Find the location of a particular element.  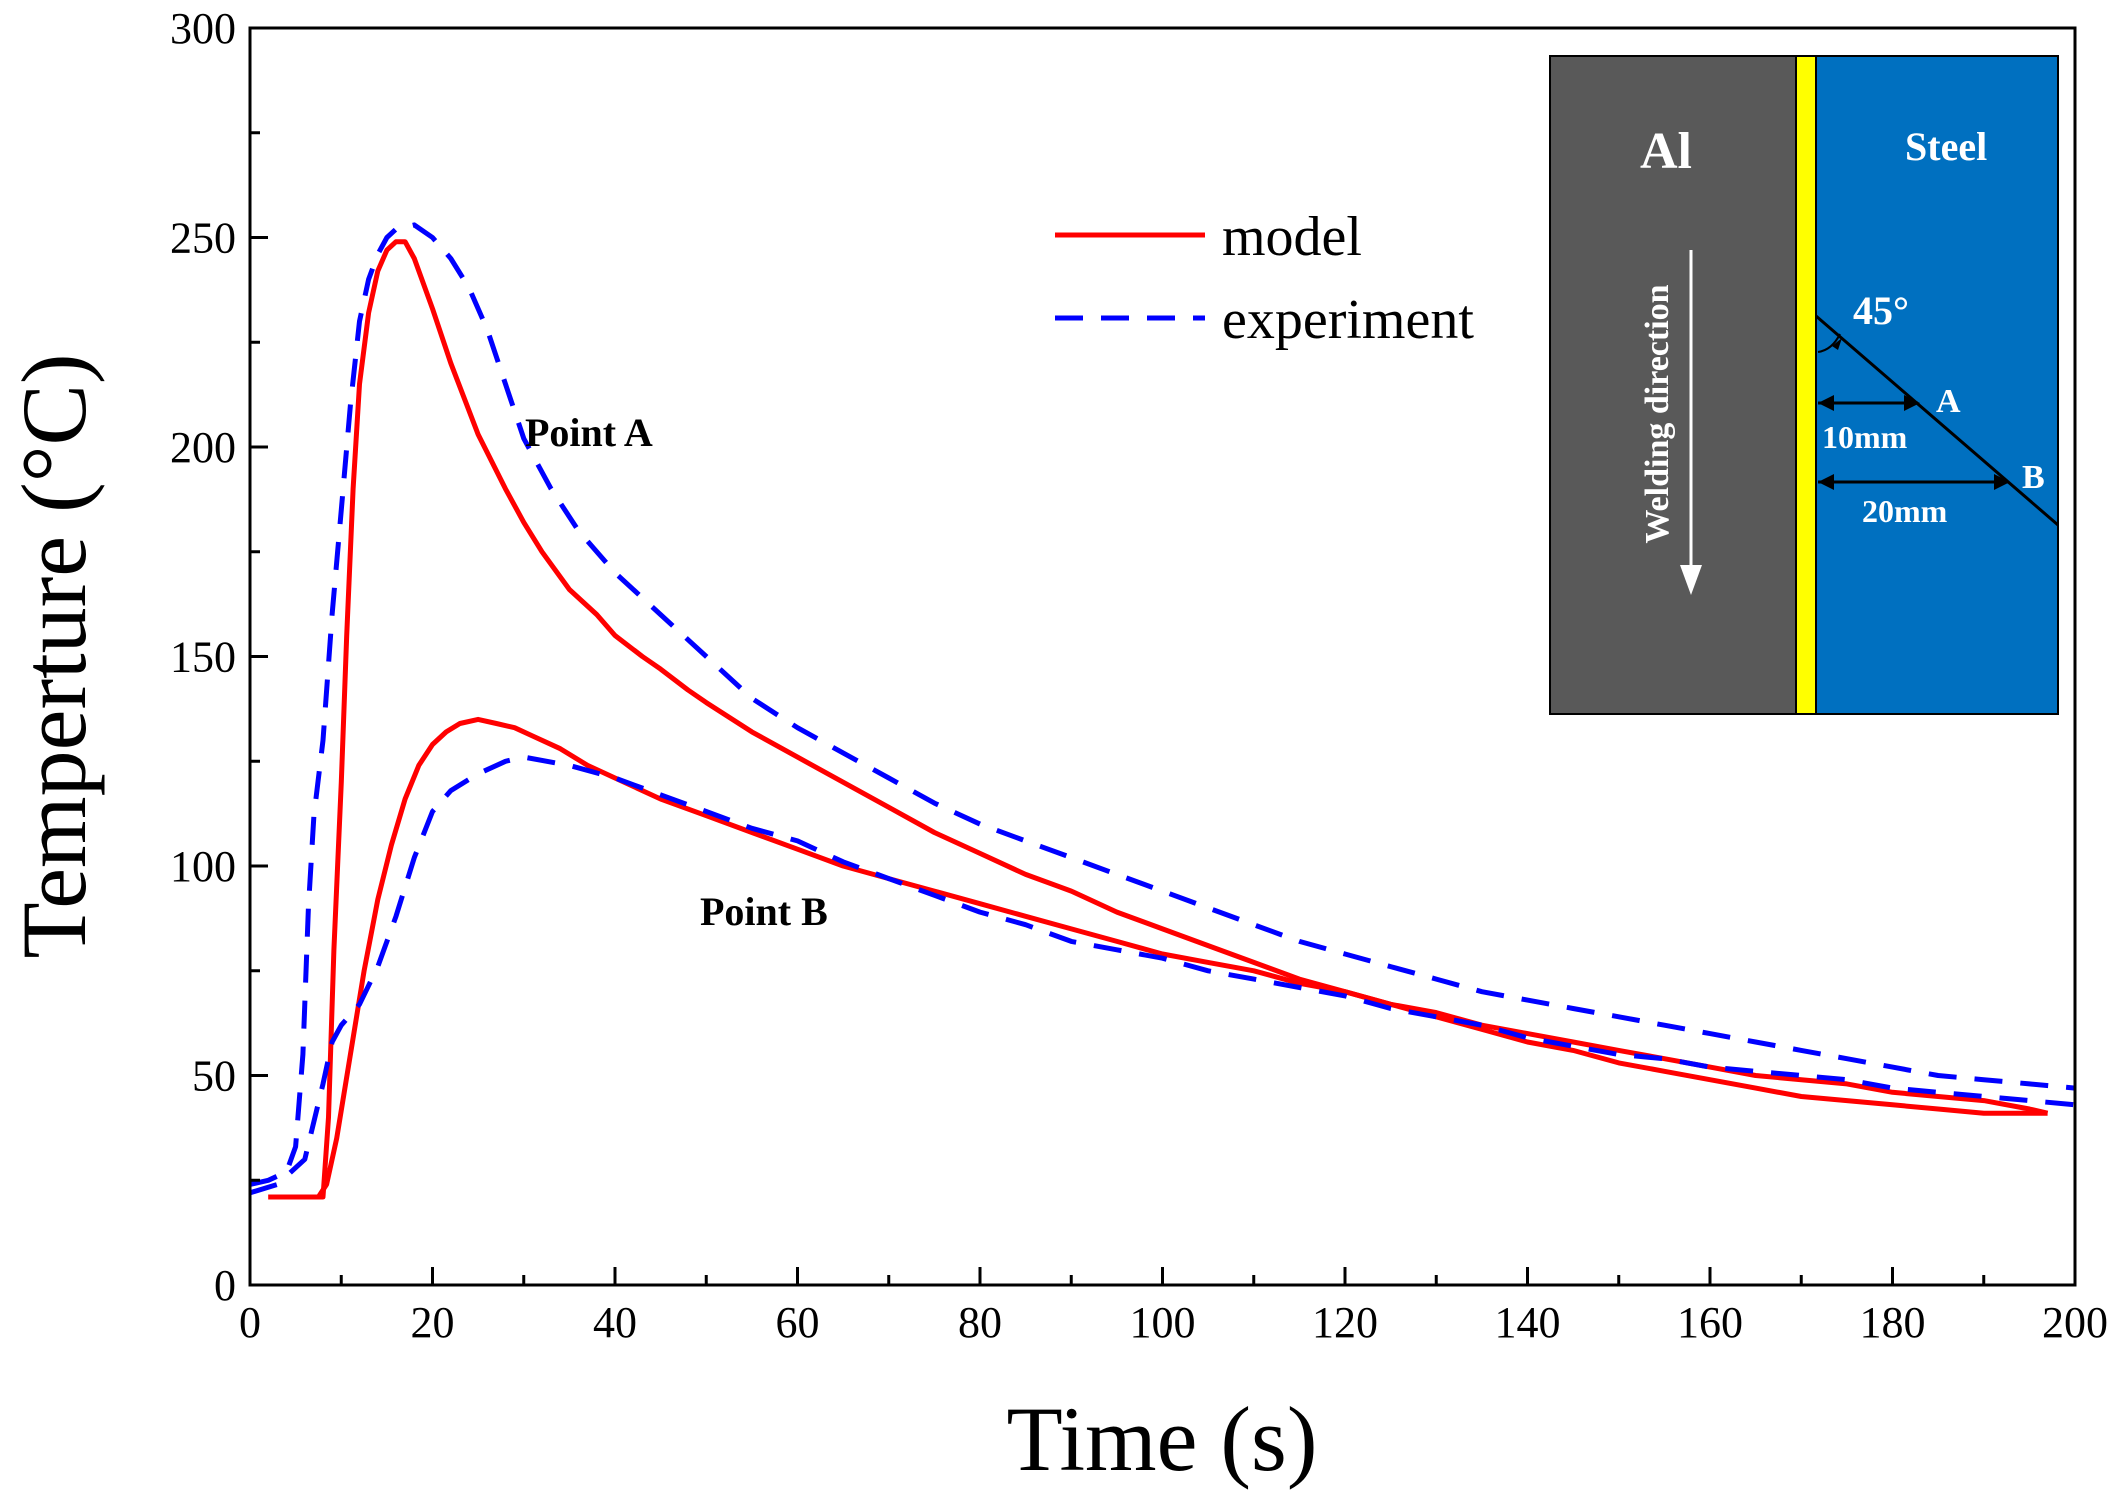

x-tick-label: 180 is located at coordinates (1893, 1322).